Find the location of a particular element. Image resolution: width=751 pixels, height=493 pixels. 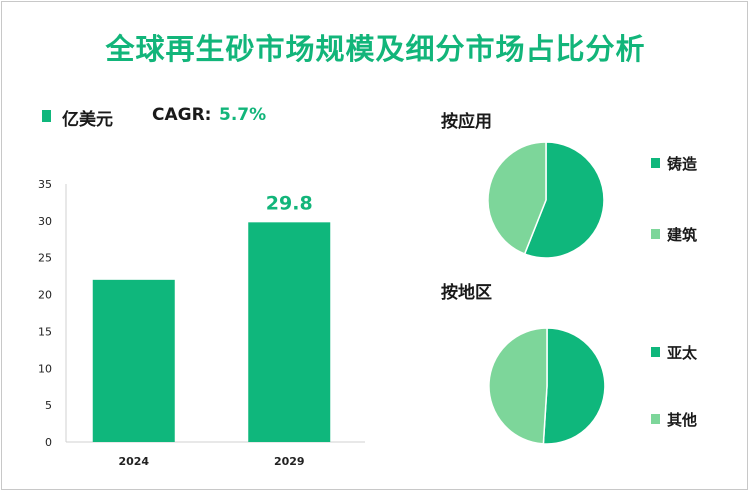

x-tick-label: 2024 is located at coordinates (133, 461).